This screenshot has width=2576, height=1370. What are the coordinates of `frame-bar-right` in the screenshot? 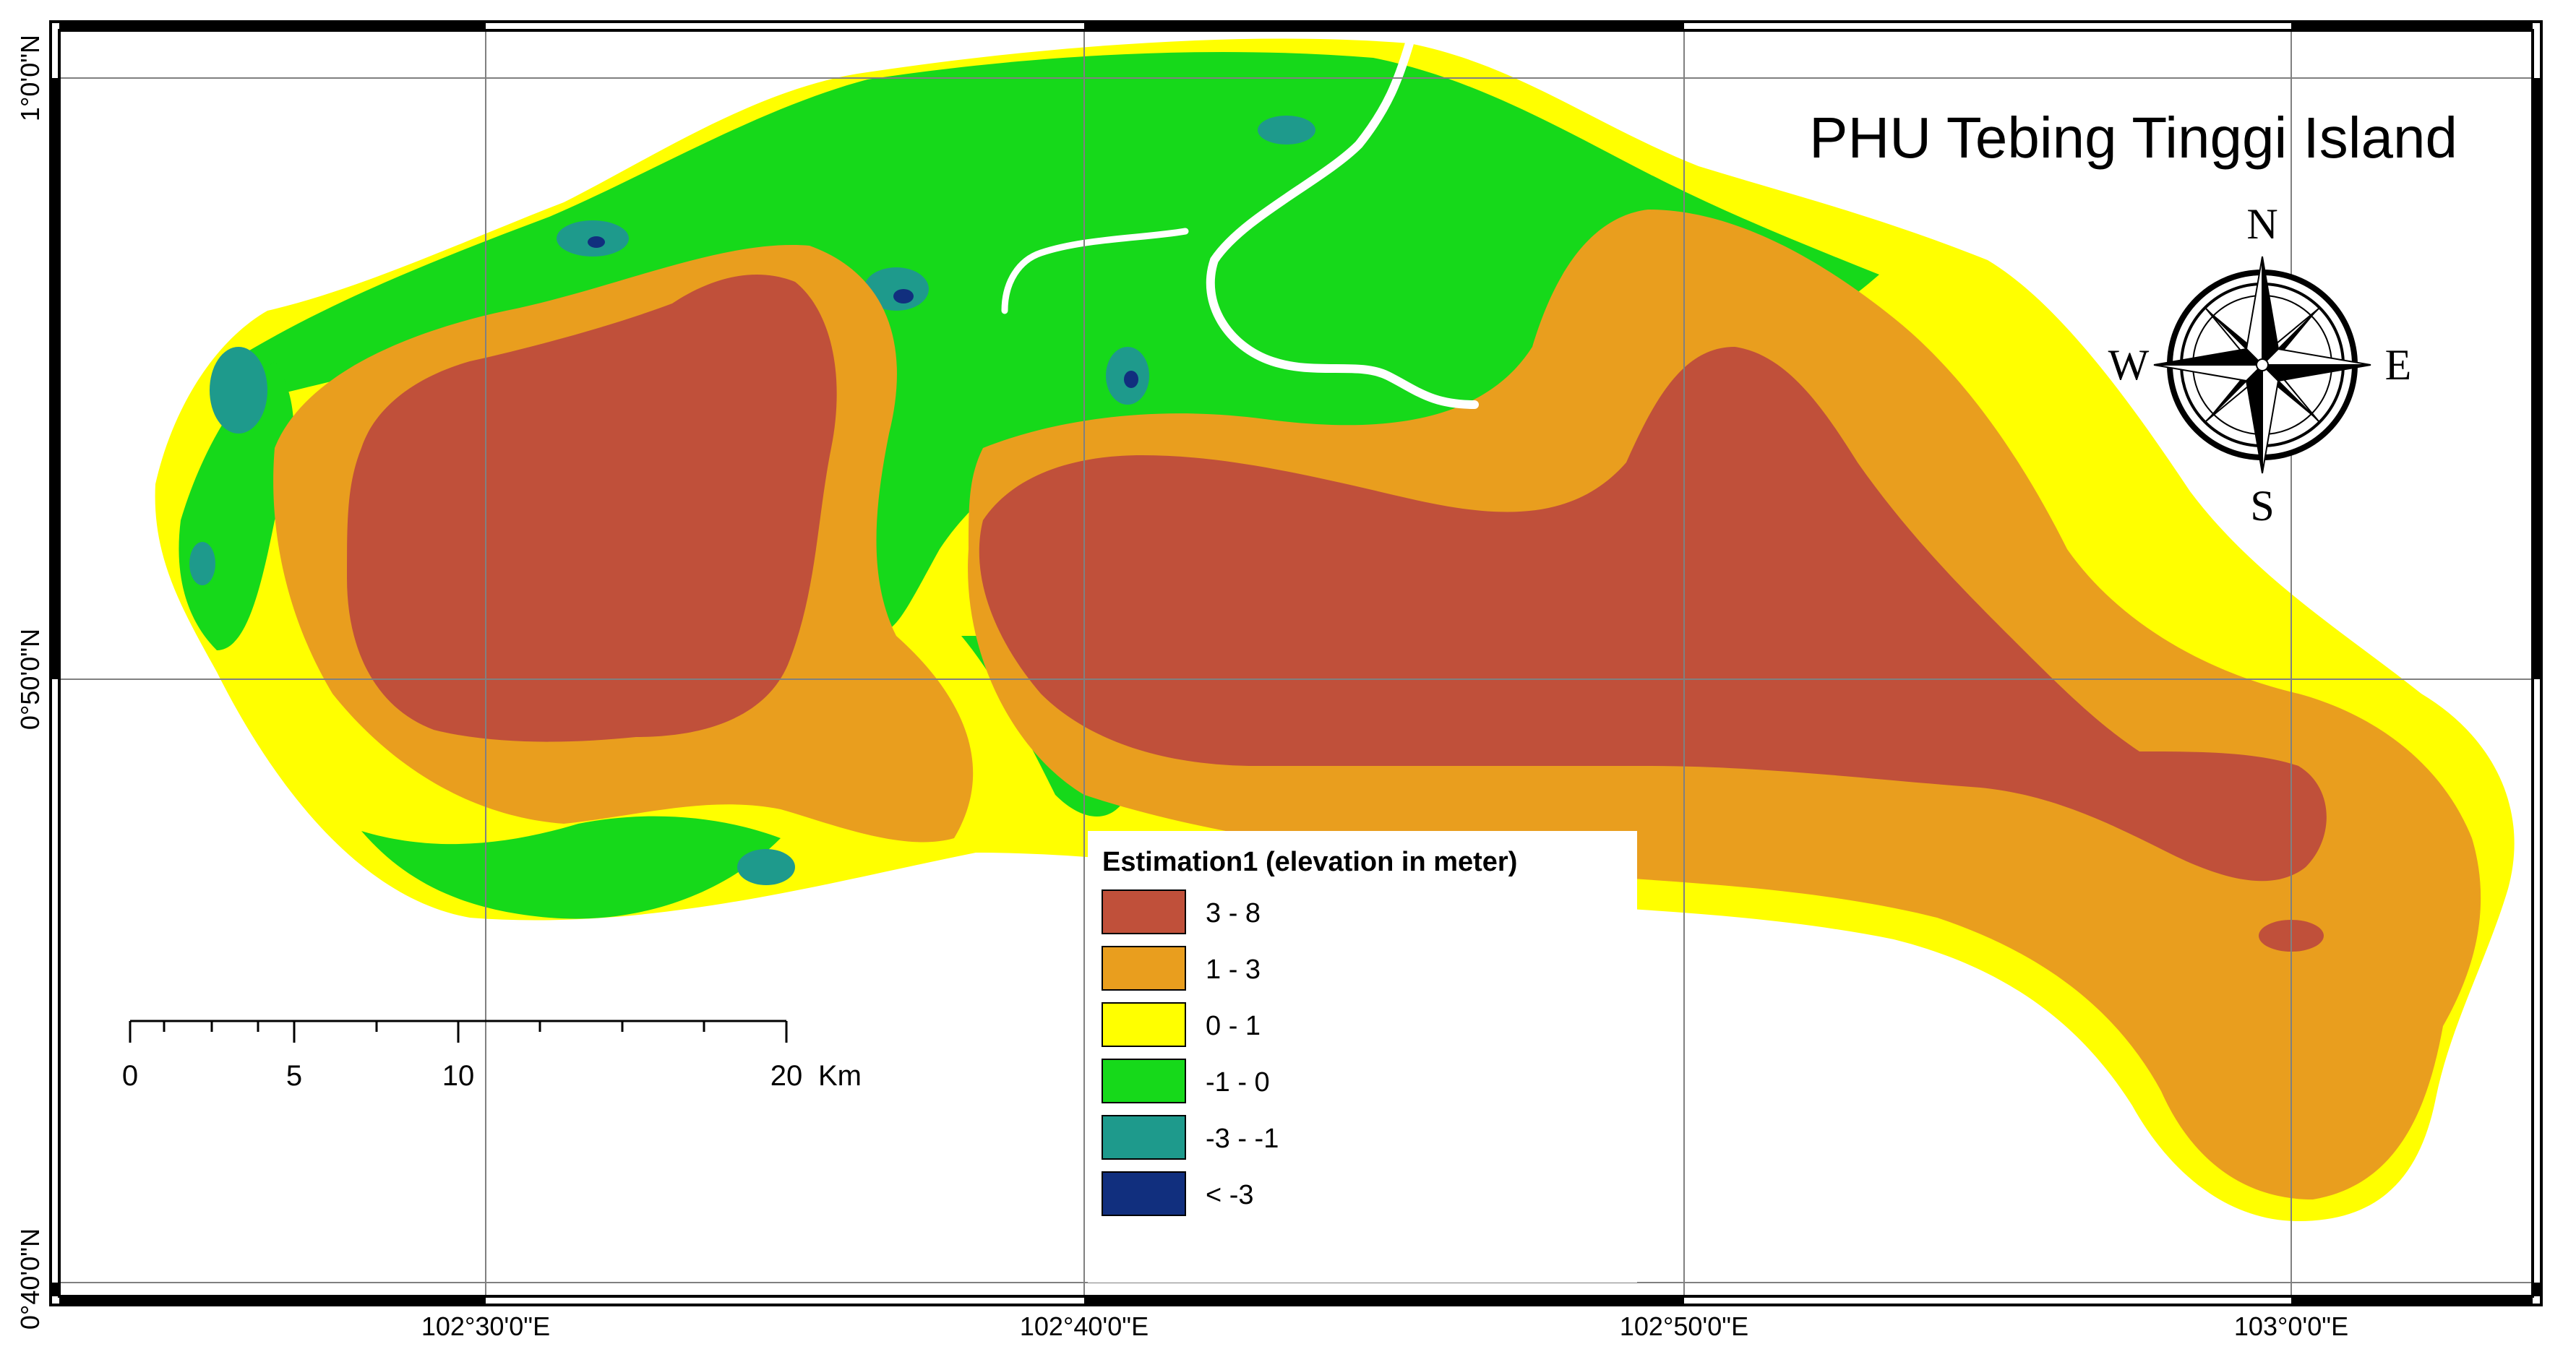 It's located at (2537, 687).